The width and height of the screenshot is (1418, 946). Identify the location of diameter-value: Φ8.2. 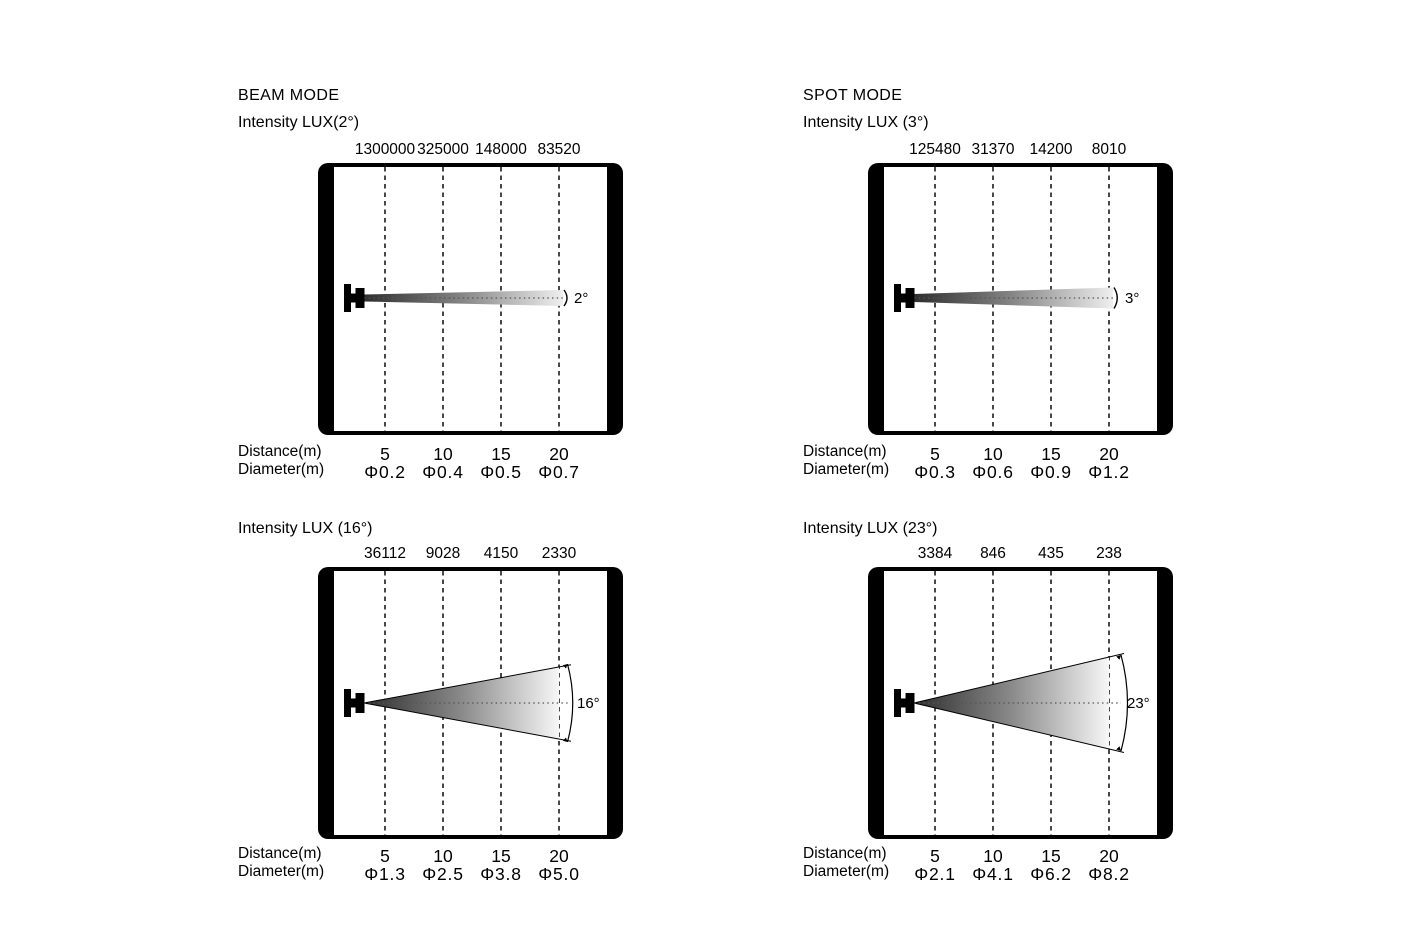
(1109, 874).